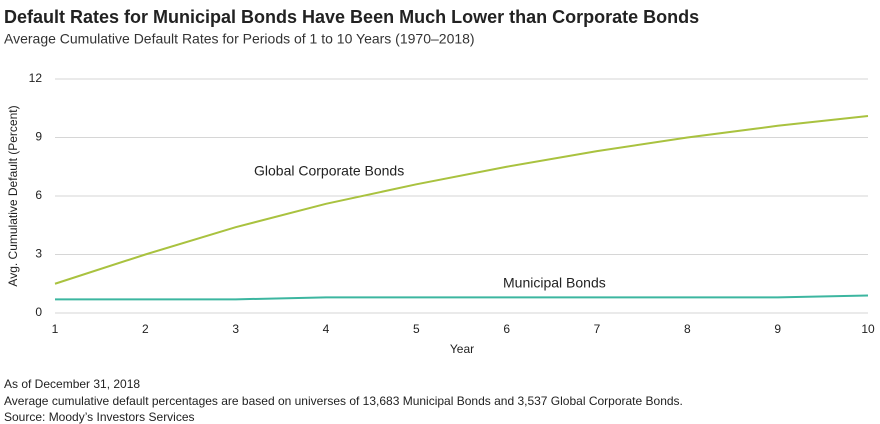 The image size is (880, 424). Describe the element at coordinates (13, 195) in the screenshot. I see `y-axis-label: Avg. Cumulative Default (Percent)` at that location.